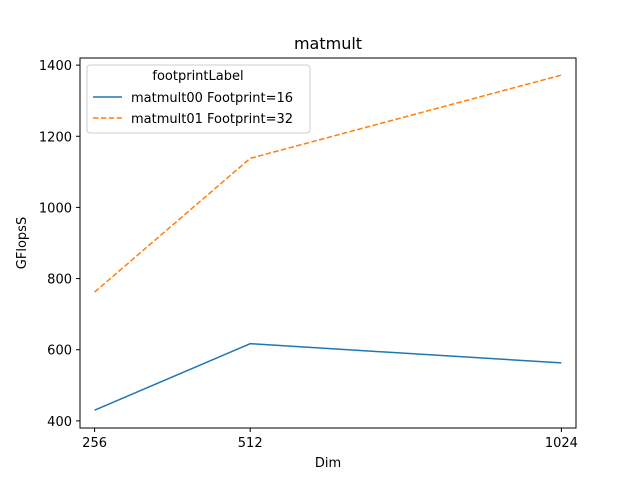 The height and width of the screenshot is (480, 640). What do you see at coordinates (59, 280) in the screenshot?
I see `y-tick-label: 800` at bounding box center [59, 280].